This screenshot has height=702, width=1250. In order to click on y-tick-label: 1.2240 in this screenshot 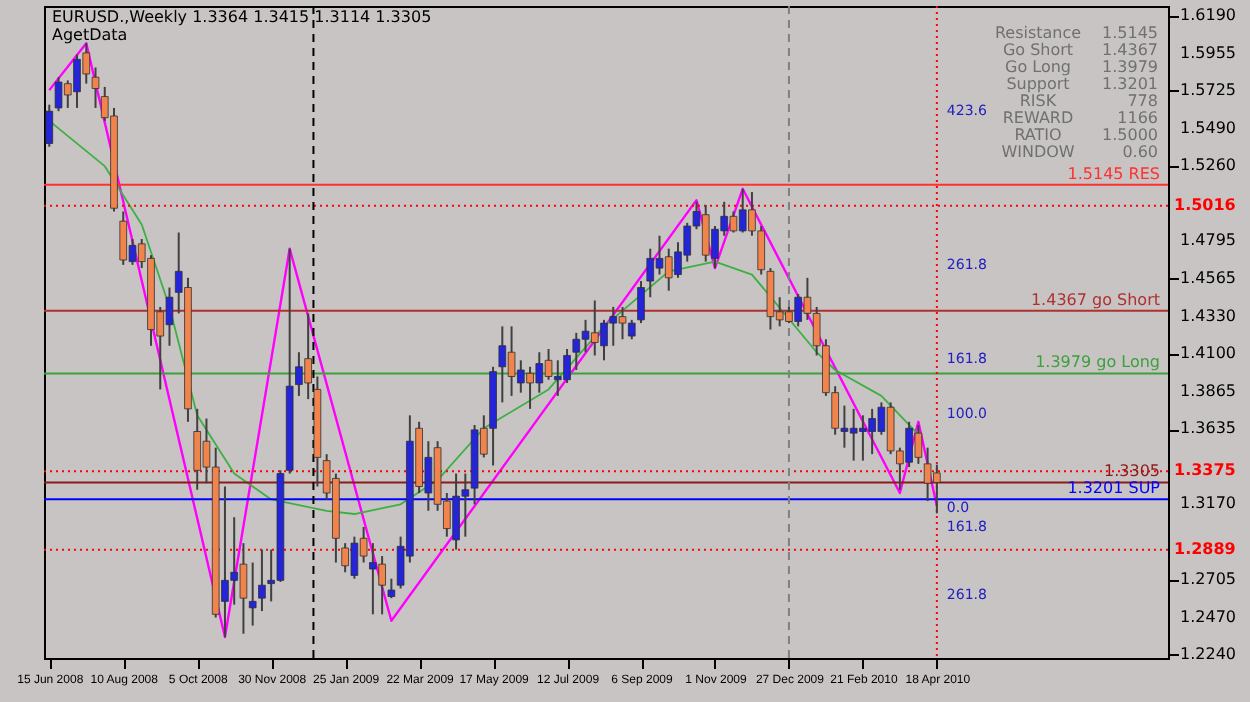, I will do `click(1208, 653)`.